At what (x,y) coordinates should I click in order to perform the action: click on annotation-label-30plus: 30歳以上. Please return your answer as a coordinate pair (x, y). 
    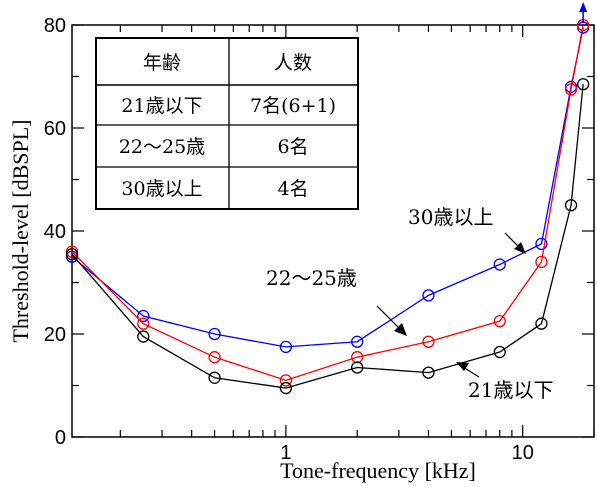
    Looking at the image, I should click on (450, 217).